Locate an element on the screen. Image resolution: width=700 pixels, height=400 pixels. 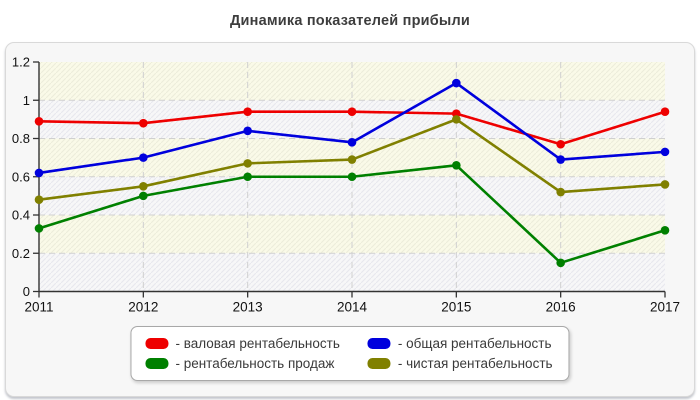
legend-swatch-blue is located at coordinates (379, 343).